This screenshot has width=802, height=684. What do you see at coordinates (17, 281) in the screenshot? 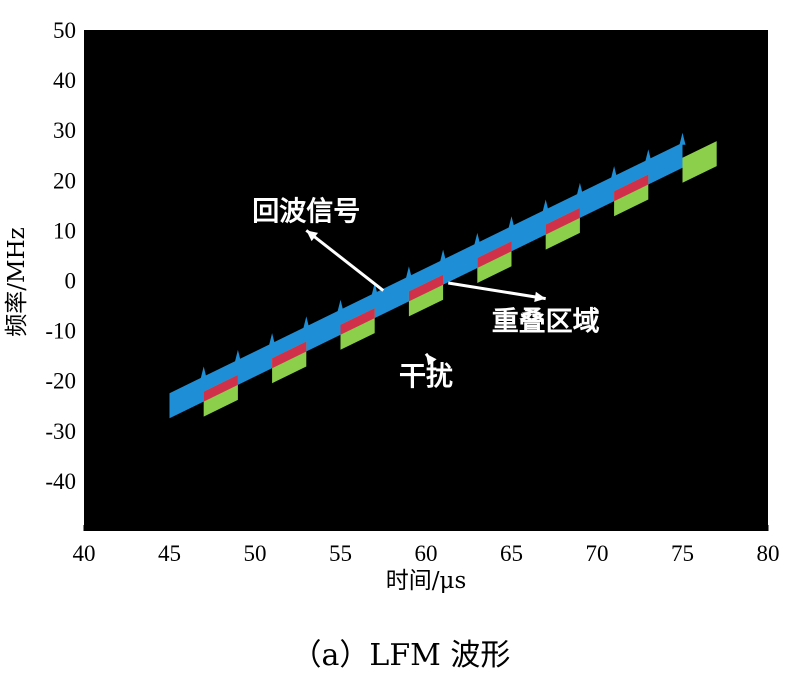
I see `y-axis-label: 频率/MHz` at bounding box center [17, 281].